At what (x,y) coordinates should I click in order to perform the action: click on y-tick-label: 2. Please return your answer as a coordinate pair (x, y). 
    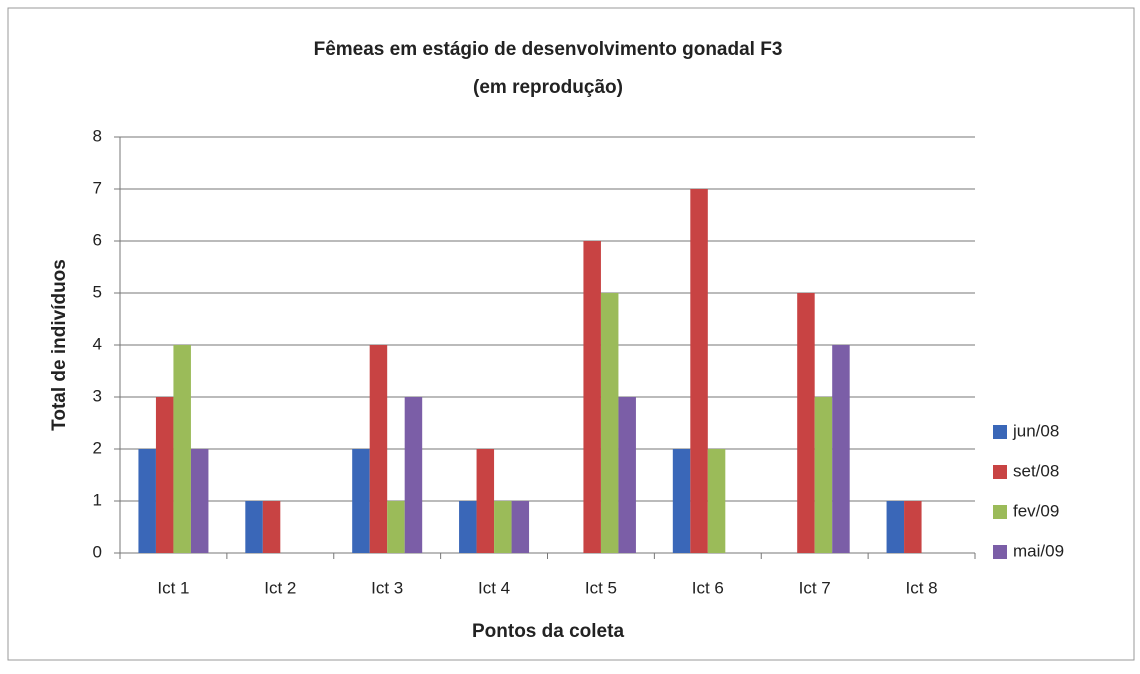
    Looking at the image, I should click on (97, 447).